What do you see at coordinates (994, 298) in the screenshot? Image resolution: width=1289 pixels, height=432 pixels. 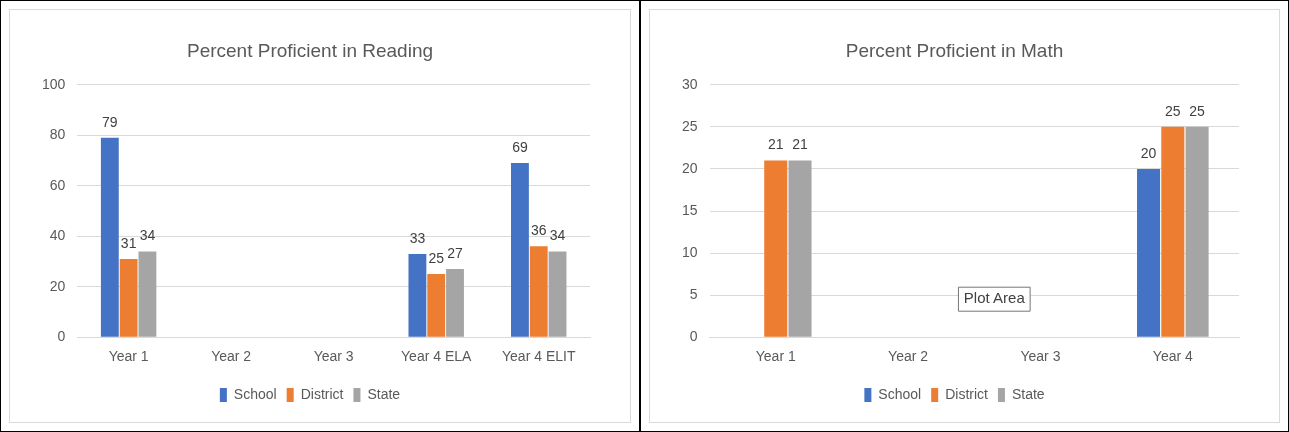 I see `annotation: Plot Area` at bounding box center [994, 298].